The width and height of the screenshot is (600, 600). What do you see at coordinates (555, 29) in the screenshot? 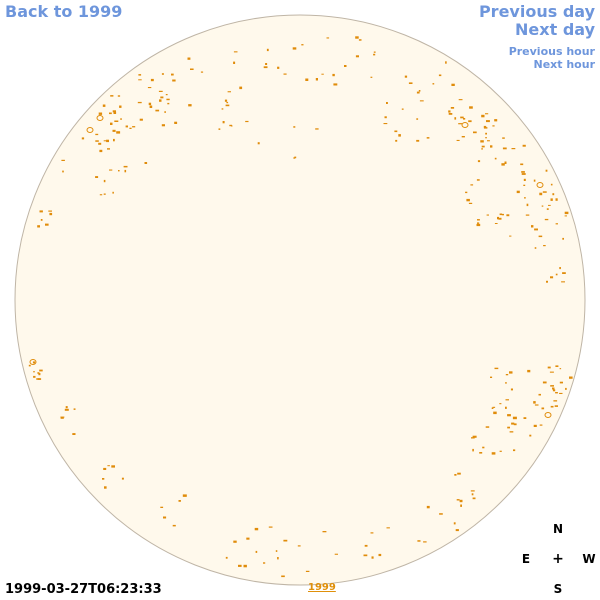
I see `next-day-link: Next day` at bounding box center [555, 29].